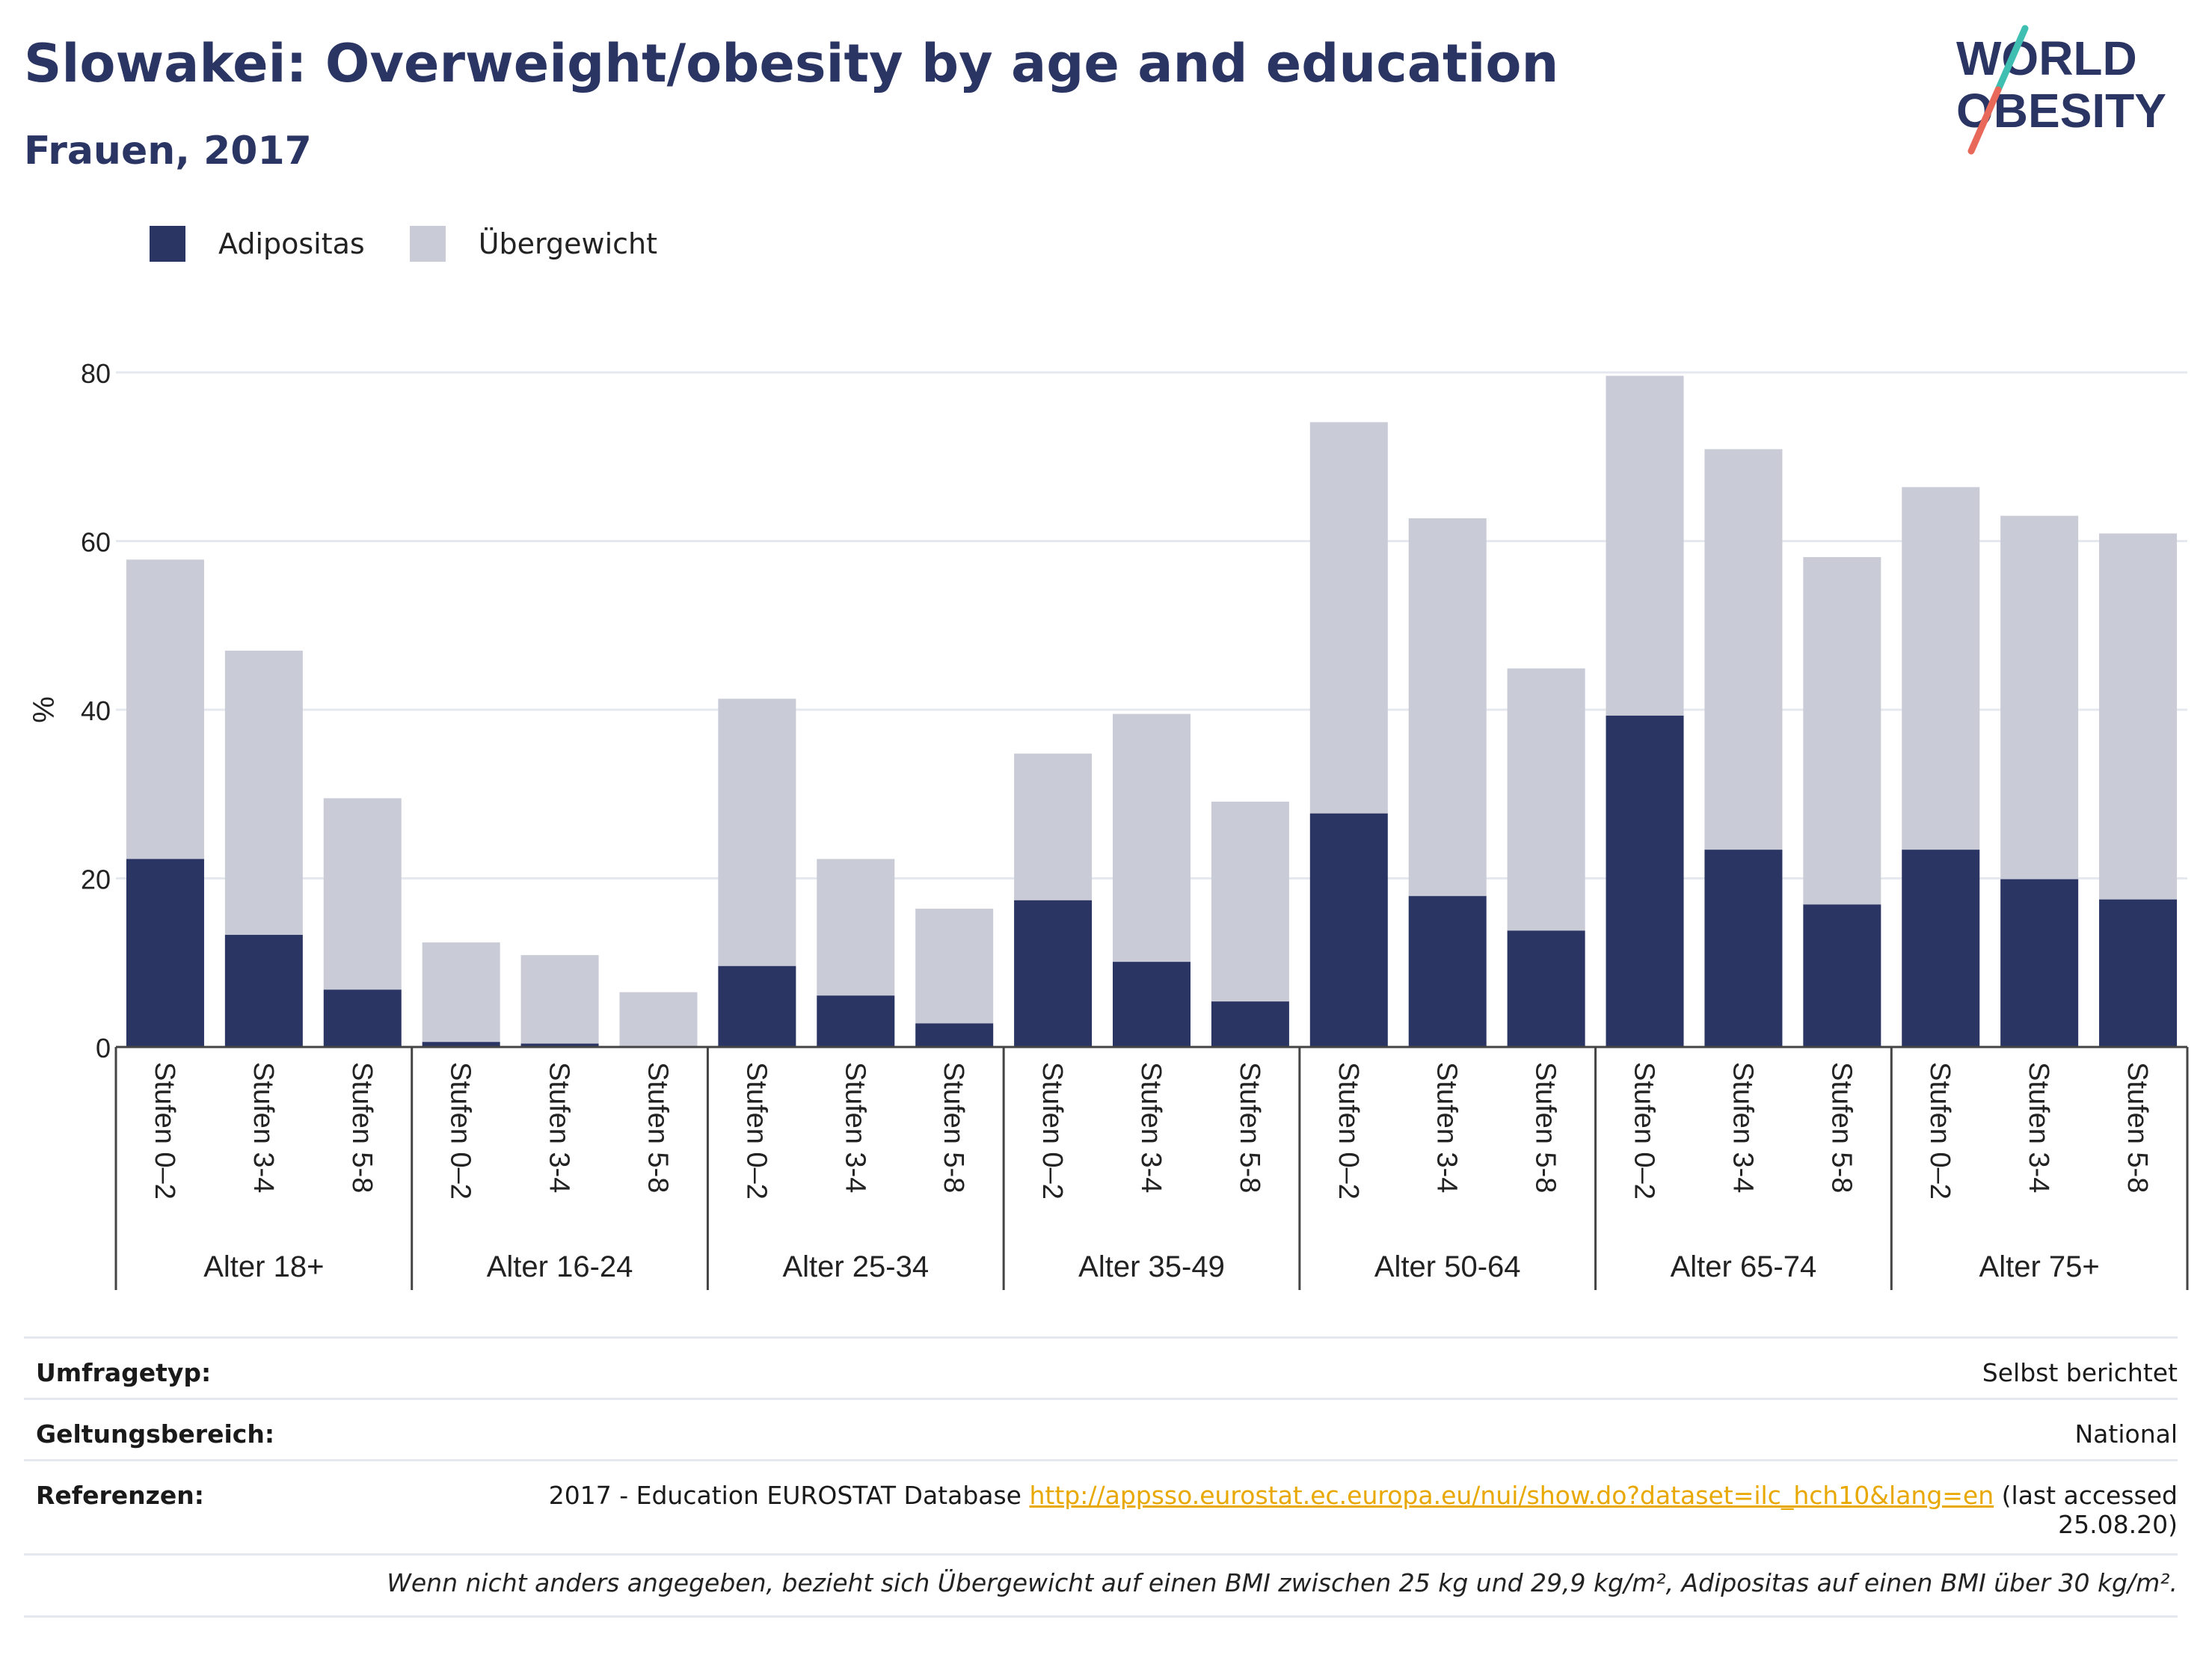 The width and height of the screenshot is (2212, 1655). Describe the element at coordinates (2089, 1495) in the screenshot. I see `references-tail: (last accessed` at that location.